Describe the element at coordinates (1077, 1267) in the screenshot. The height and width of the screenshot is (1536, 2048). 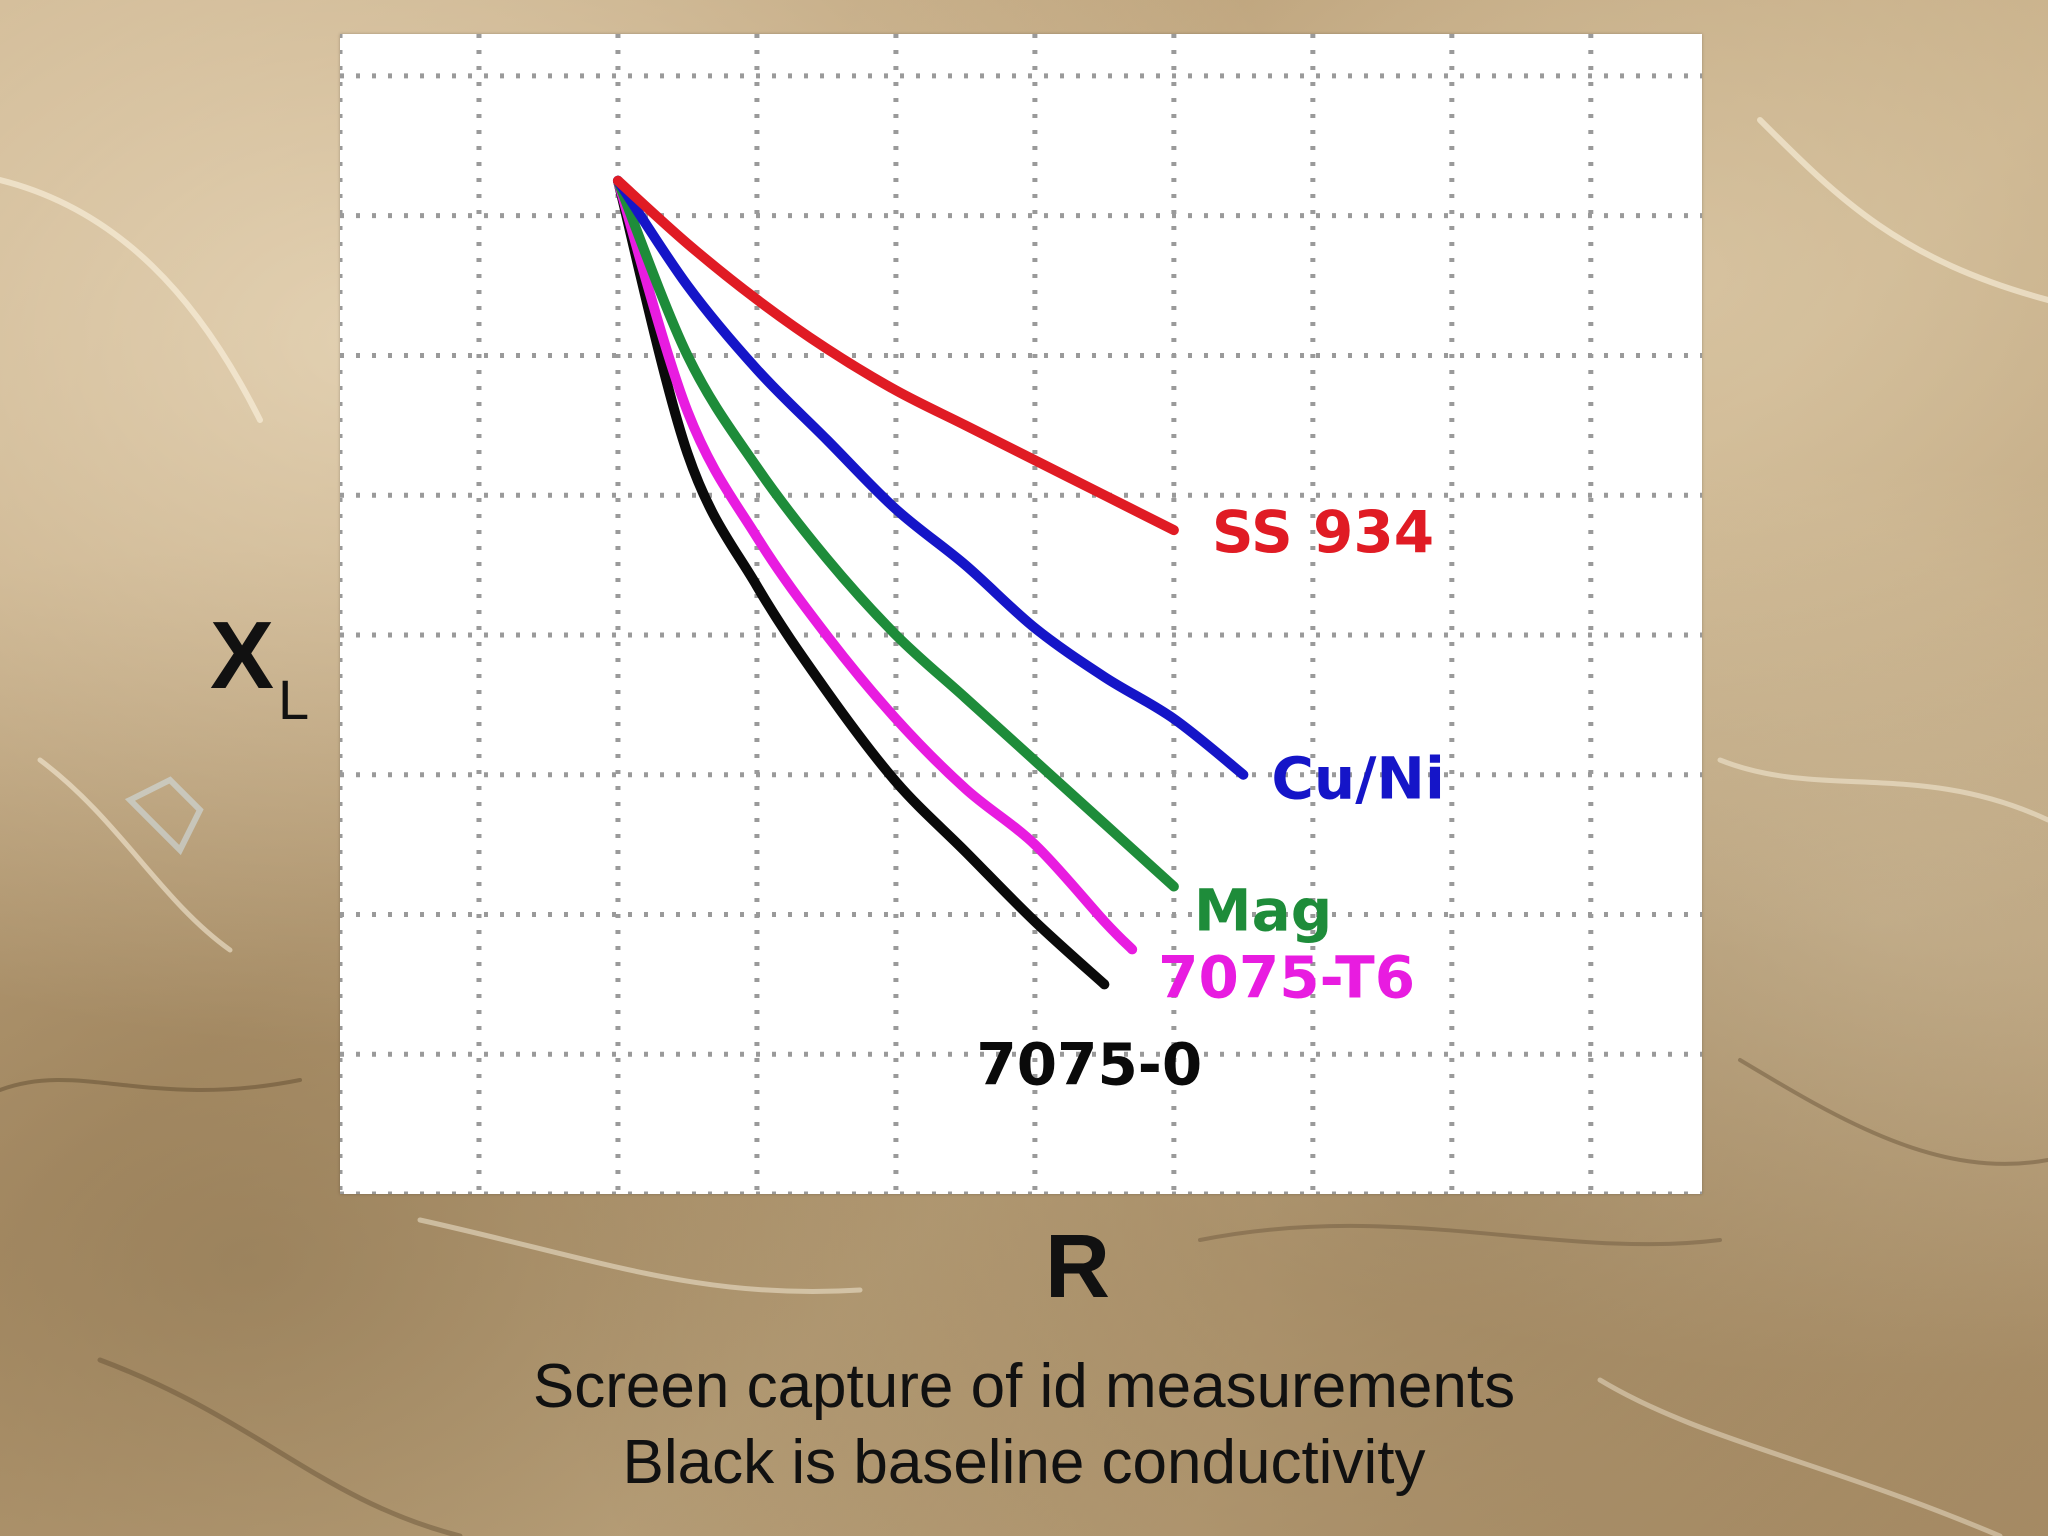
I see `x-axis-title: R` at that location.